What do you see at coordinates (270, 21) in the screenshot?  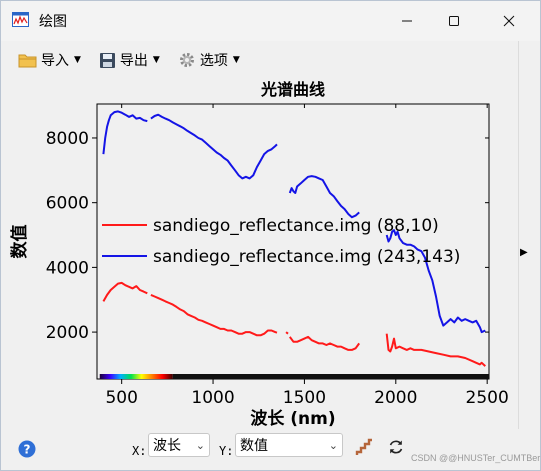 I see `title-bar: 绘图` at bounding box center [270, 21].